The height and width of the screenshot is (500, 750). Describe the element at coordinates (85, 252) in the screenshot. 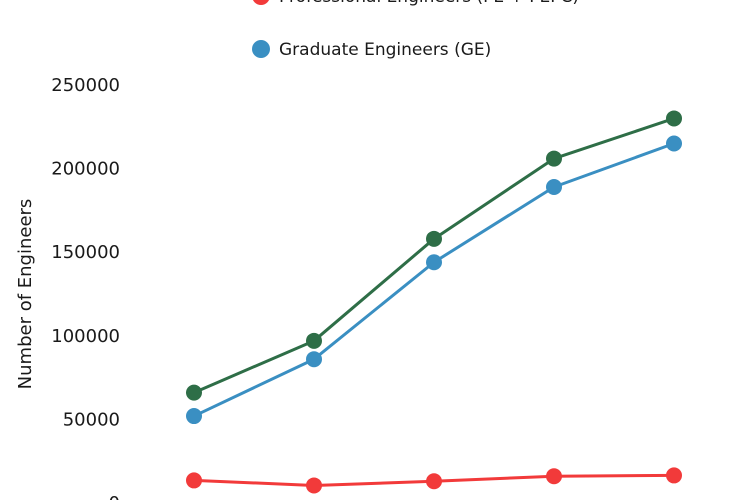

I see `y-tick-label: 150000` at that location.